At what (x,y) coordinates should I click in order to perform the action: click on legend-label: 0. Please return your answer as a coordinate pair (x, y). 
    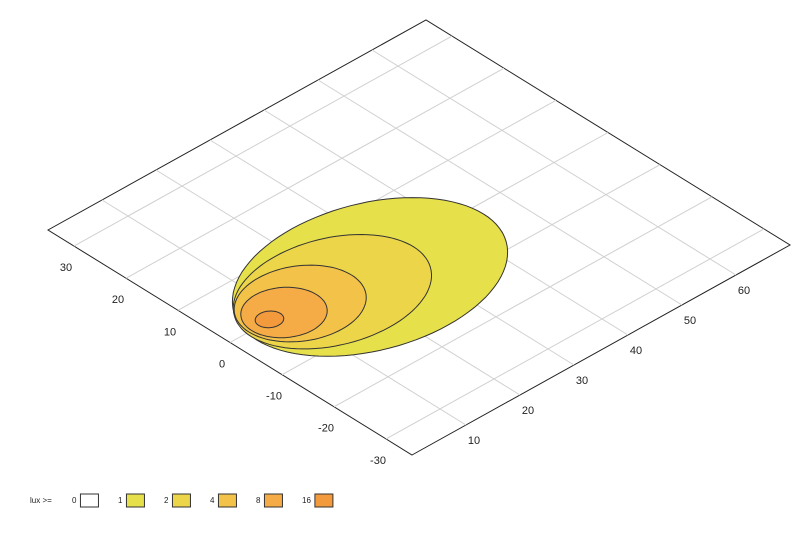
    Looking at the image, I should click on (74, 500).